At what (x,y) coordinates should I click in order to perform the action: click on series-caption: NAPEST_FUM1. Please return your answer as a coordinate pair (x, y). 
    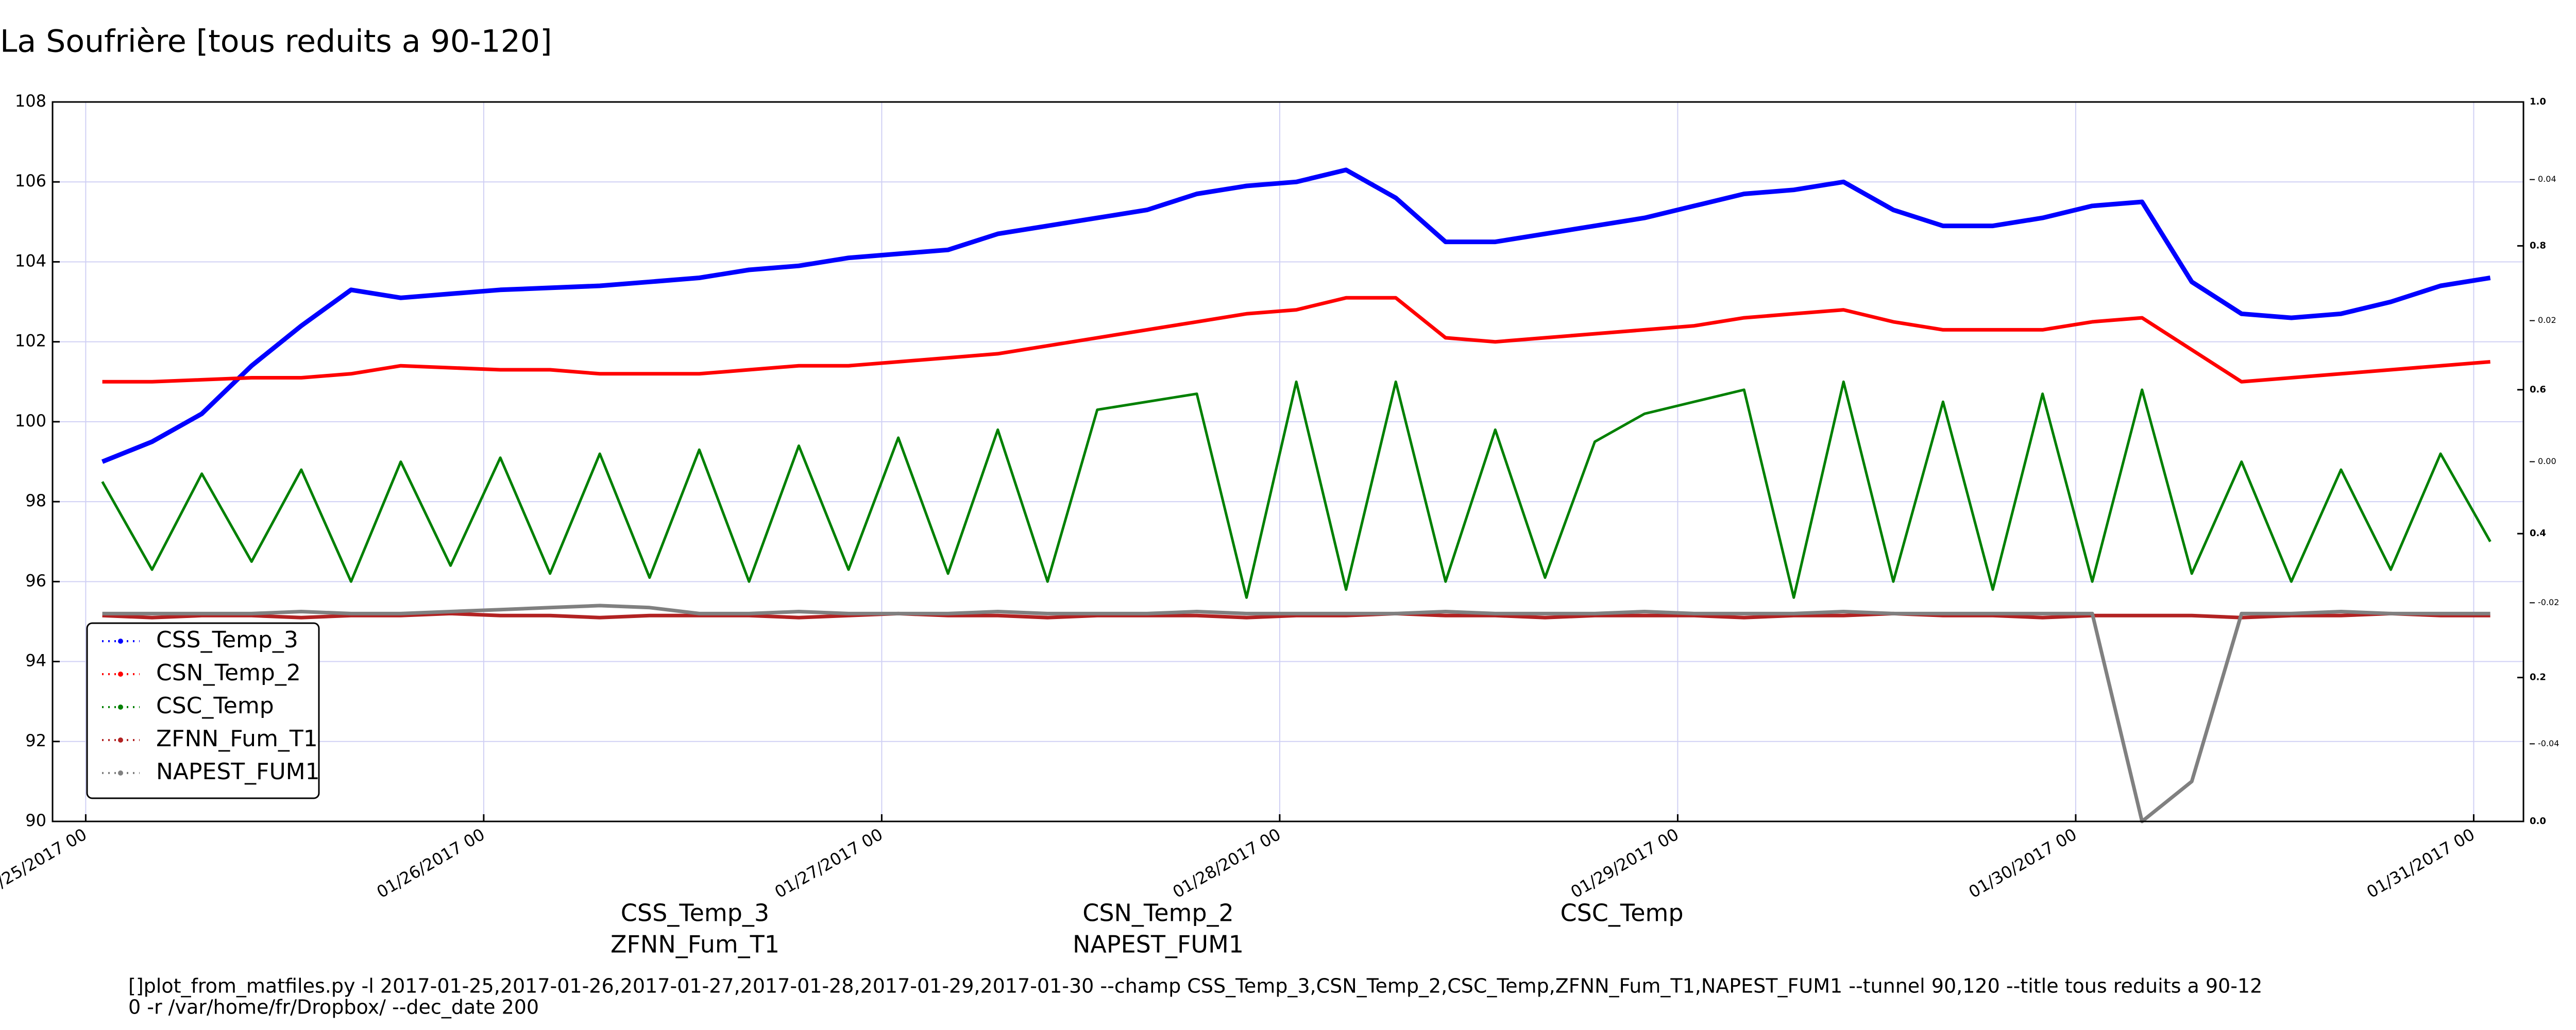
    Looking at the image, I should click on (1158, 944).